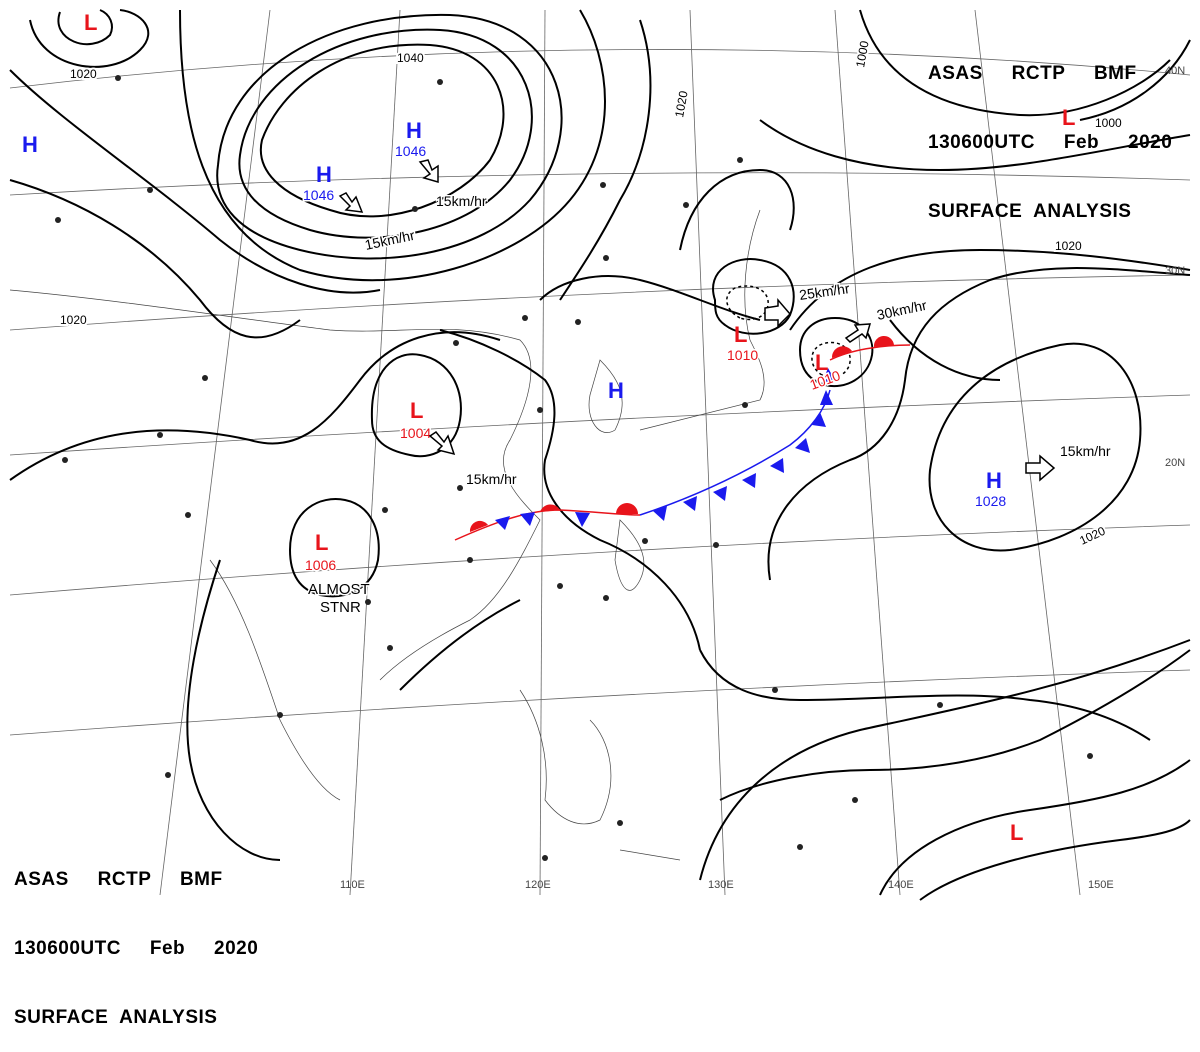 This screenshot has height=1052, width=1200. What do you see at coordinates (1175, 71) in the screenshot?
I see `latitude-label: 40N` at bounding box center [1175, 71].